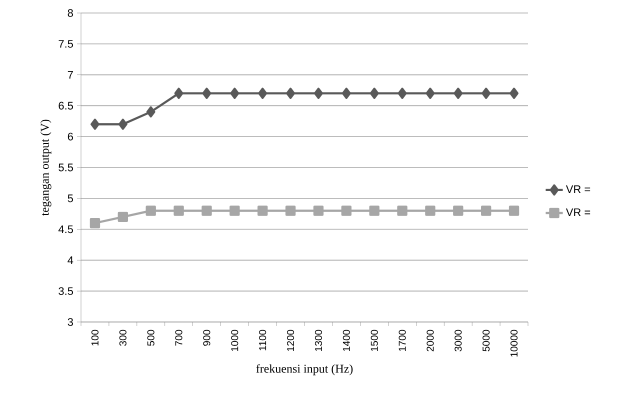 This screenshot has height=414, width=635. Describe the element at coordinates (290, 340) in the screenshot. I see `x-tick-label: 1200` at that location.